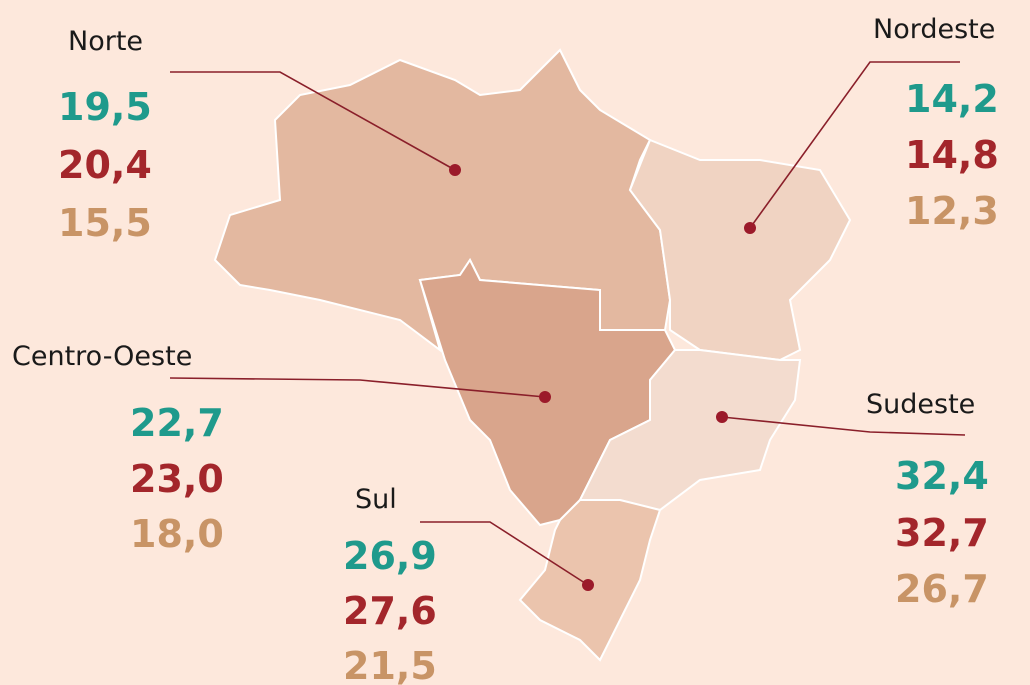 Image resolution: width=1030 pixels, height=685 pixels. I want to click on value: 14,2, so click(952, 99).